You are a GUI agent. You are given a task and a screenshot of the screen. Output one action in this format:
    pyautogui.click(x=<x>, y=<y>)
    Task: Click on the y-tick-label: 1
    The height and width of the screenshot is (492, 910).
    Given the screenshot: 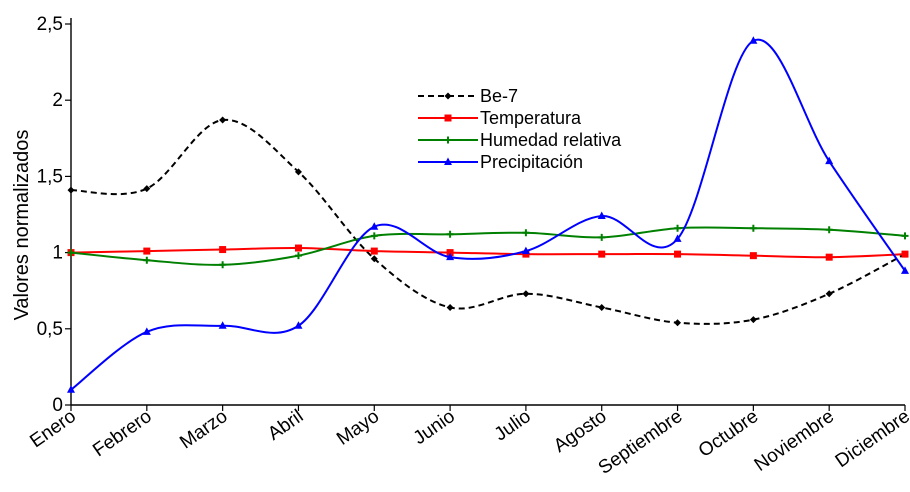 What is the action you would take?
    pyautogui.click(x=57, y=253)
    